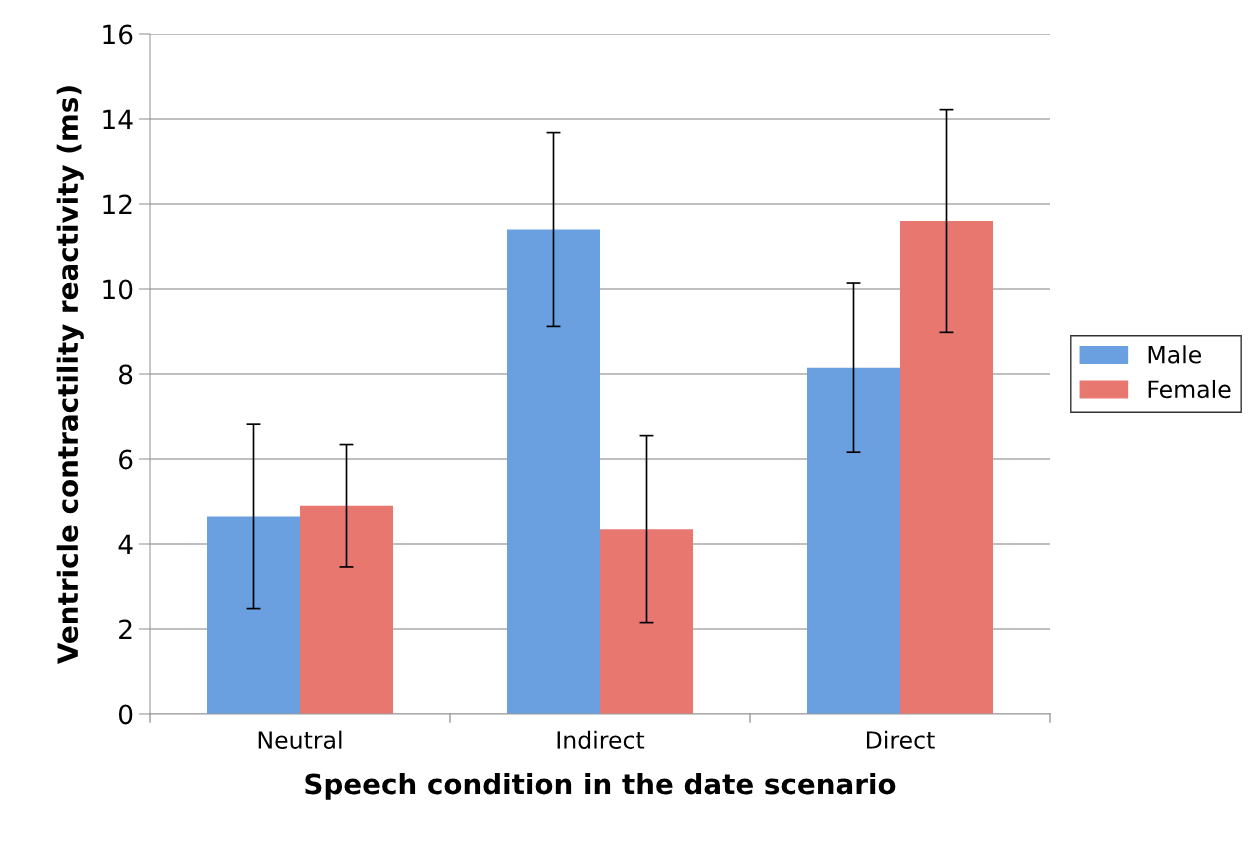 The width and height of the screenshot is (1250, 850). What do you see at coordinates (126, 459) in the screenshot?
I see `y-tick-label: 6` at bounding box center [126, 459].